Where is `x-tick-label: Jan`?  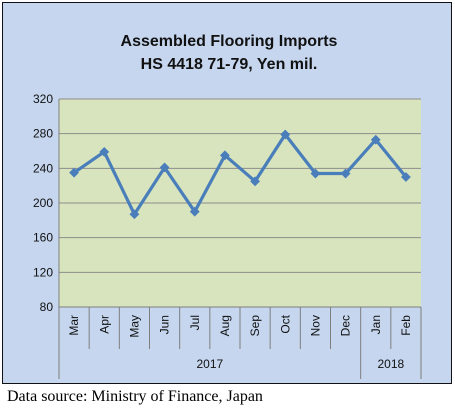 x-tick-label: Jan is located at coordinates (376, 324).